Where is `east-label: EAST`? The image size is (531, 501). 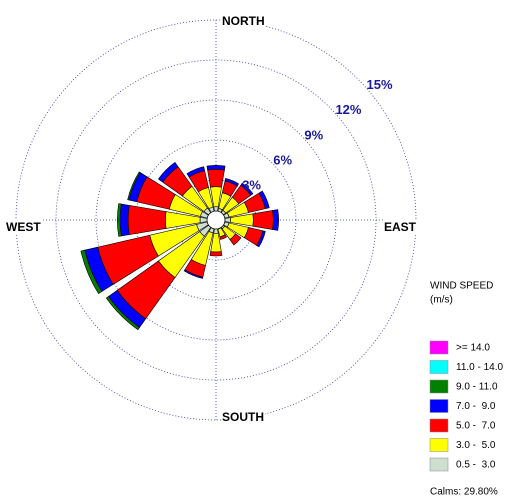 east-label: EAST is located at coordinates (400, 227).